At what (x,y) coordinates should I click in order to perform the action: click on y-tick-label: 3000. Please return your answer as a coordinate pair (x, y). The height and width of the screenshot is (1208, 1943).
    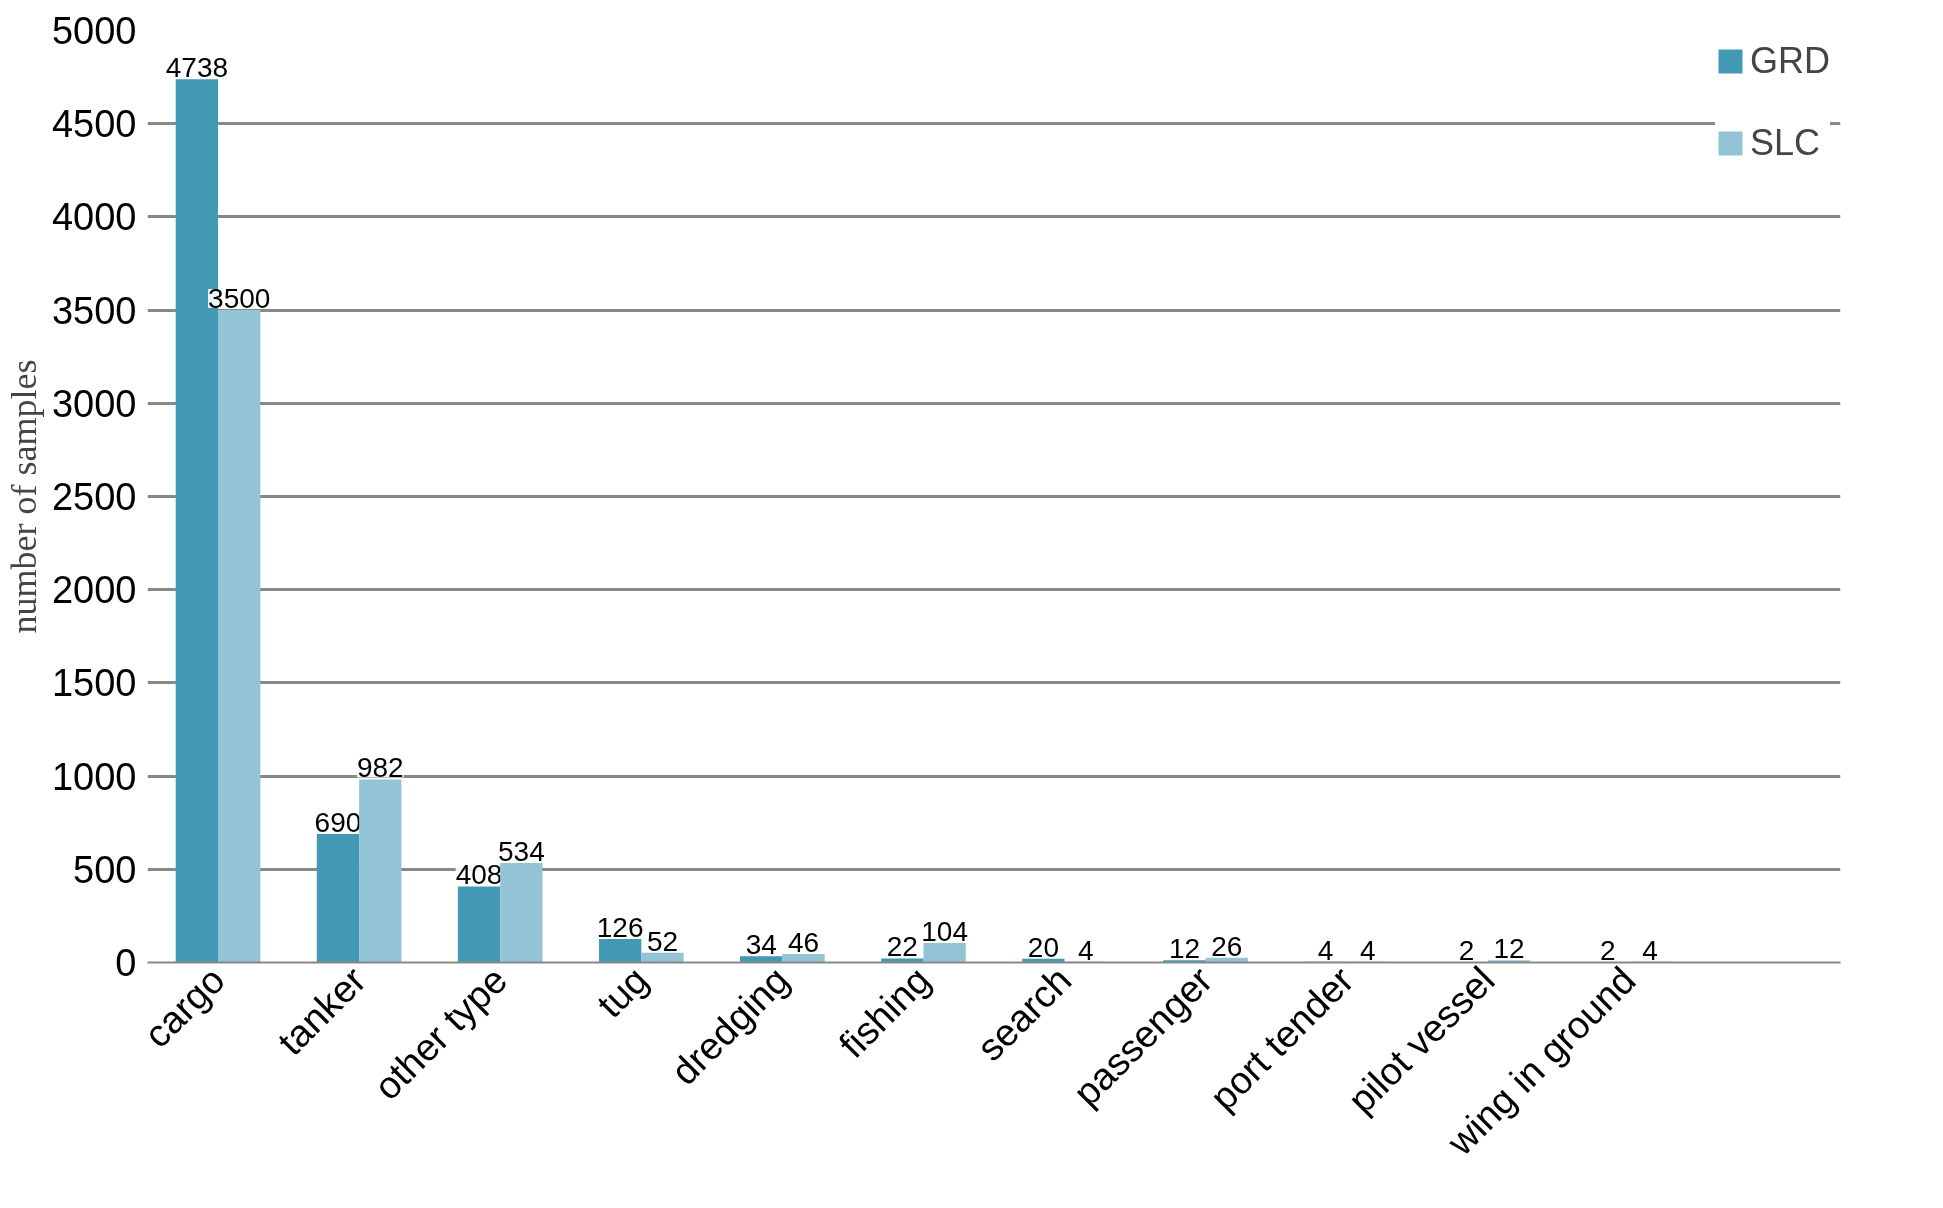
    Looking at the image, I should click on (94, 403).